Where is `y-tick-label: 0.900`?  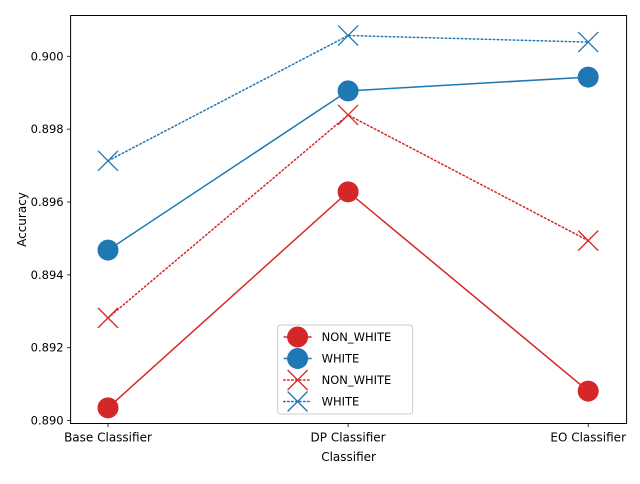
y-tick-label: 0.900 is located at coordinates (47, 56).